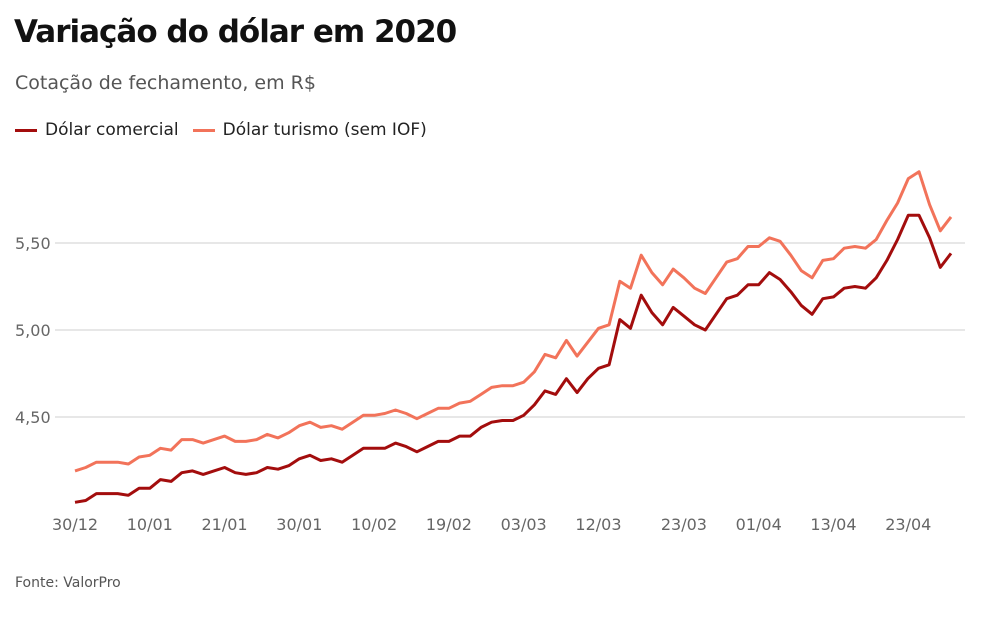 This screenshot has height=617, width=984. I want to click on x-tick-label: 10/01, so click(150, 524).